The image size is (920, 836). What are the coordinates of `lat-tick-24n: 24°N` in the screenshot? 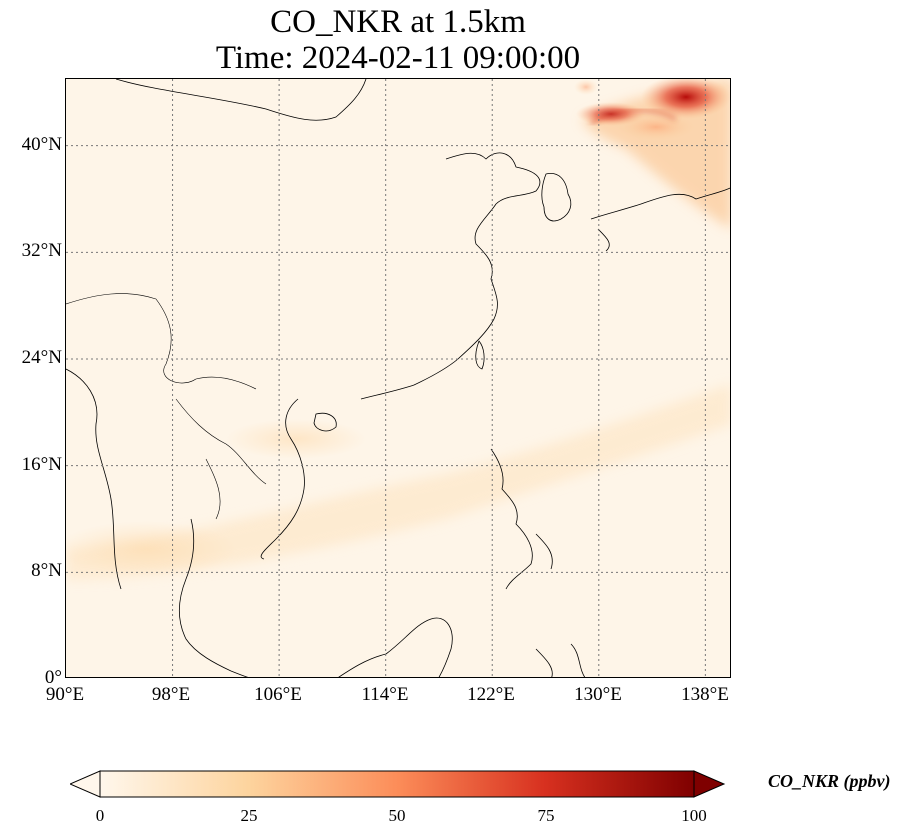 It's located at (41, 357).